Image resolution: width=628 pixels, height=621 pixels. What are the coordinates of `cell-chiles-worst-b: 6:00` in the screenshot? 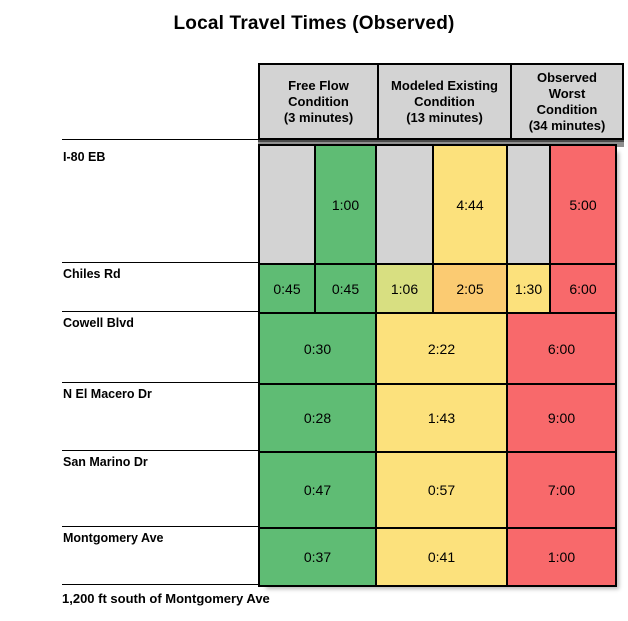 It's located at (583, 288).